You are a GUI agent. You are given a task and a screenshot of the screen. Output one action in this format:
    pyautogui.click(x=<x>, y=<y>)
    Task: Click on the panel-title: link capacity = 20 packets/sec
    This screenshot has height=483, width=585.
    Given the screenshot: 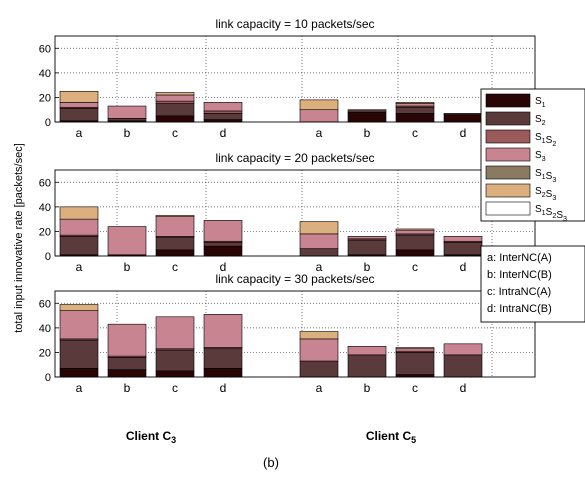 What is the action you would take?
    pyautogui.click(x=294, y=158)
    